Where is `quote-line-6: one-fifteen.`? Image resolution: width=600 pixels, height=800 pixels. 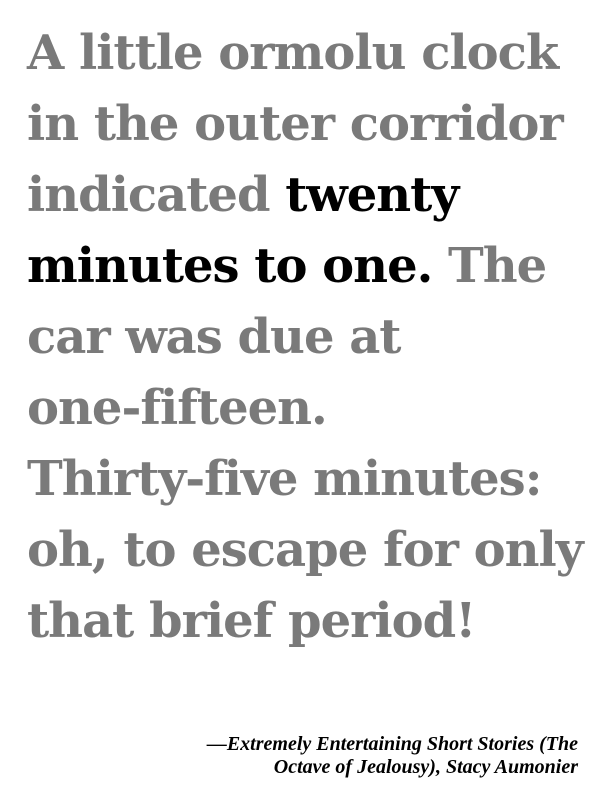
quote-line-6: one-fifteen. is located at coordinates (177, 408).